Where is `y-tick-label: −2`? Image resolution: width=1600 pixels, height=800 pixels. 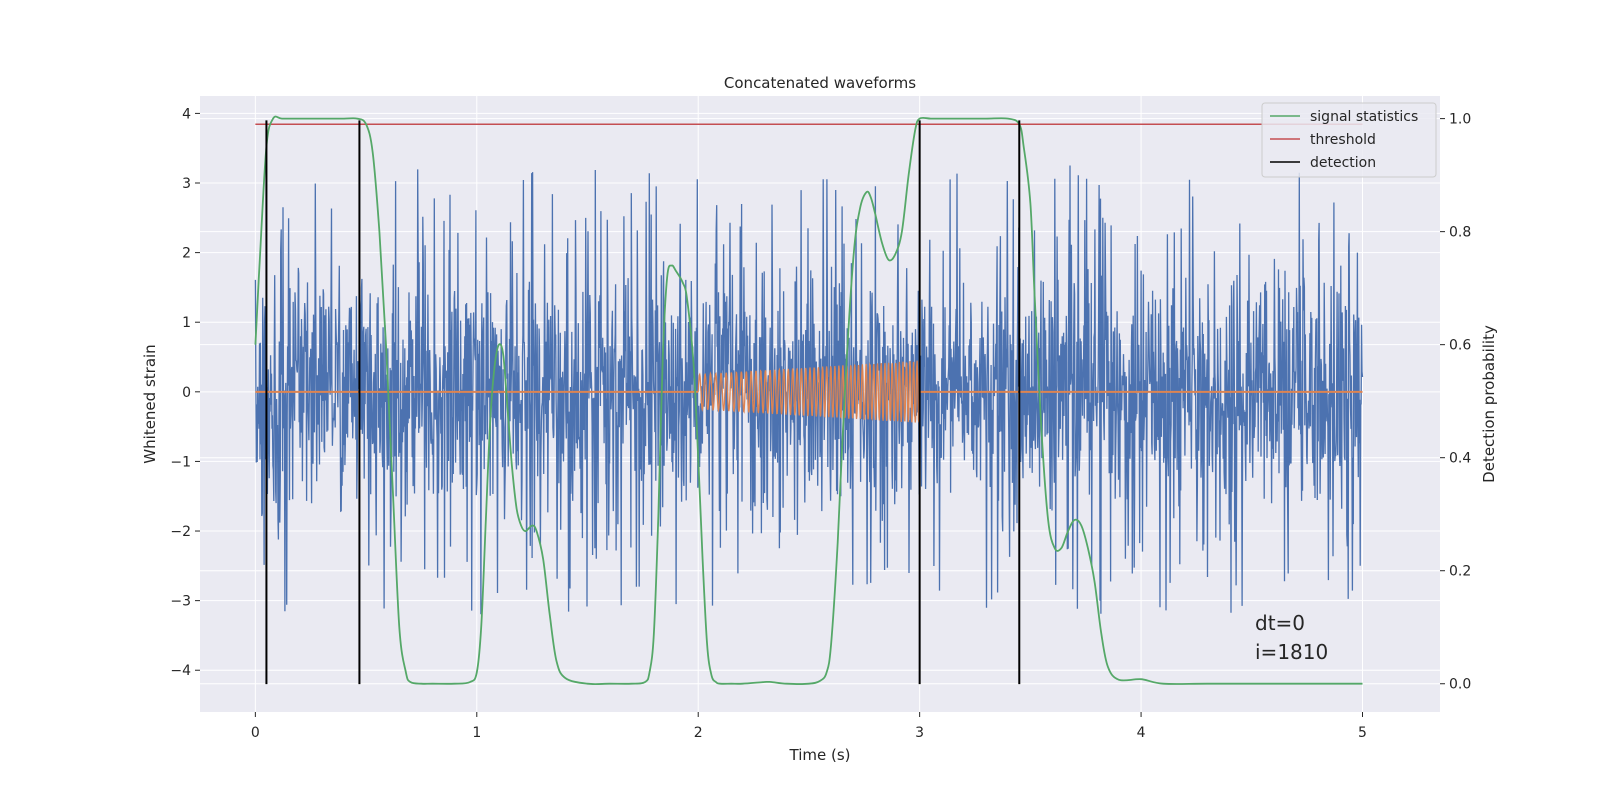
y-tick-label: −2 is located at coordinates (180, 532).